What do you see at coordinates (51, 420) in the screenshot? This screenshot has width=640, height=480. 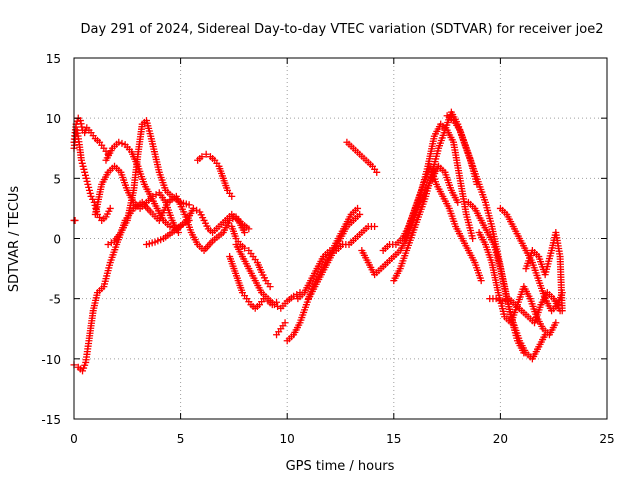 I see `y-tick-label: -15` at bounding box center [51, 420].